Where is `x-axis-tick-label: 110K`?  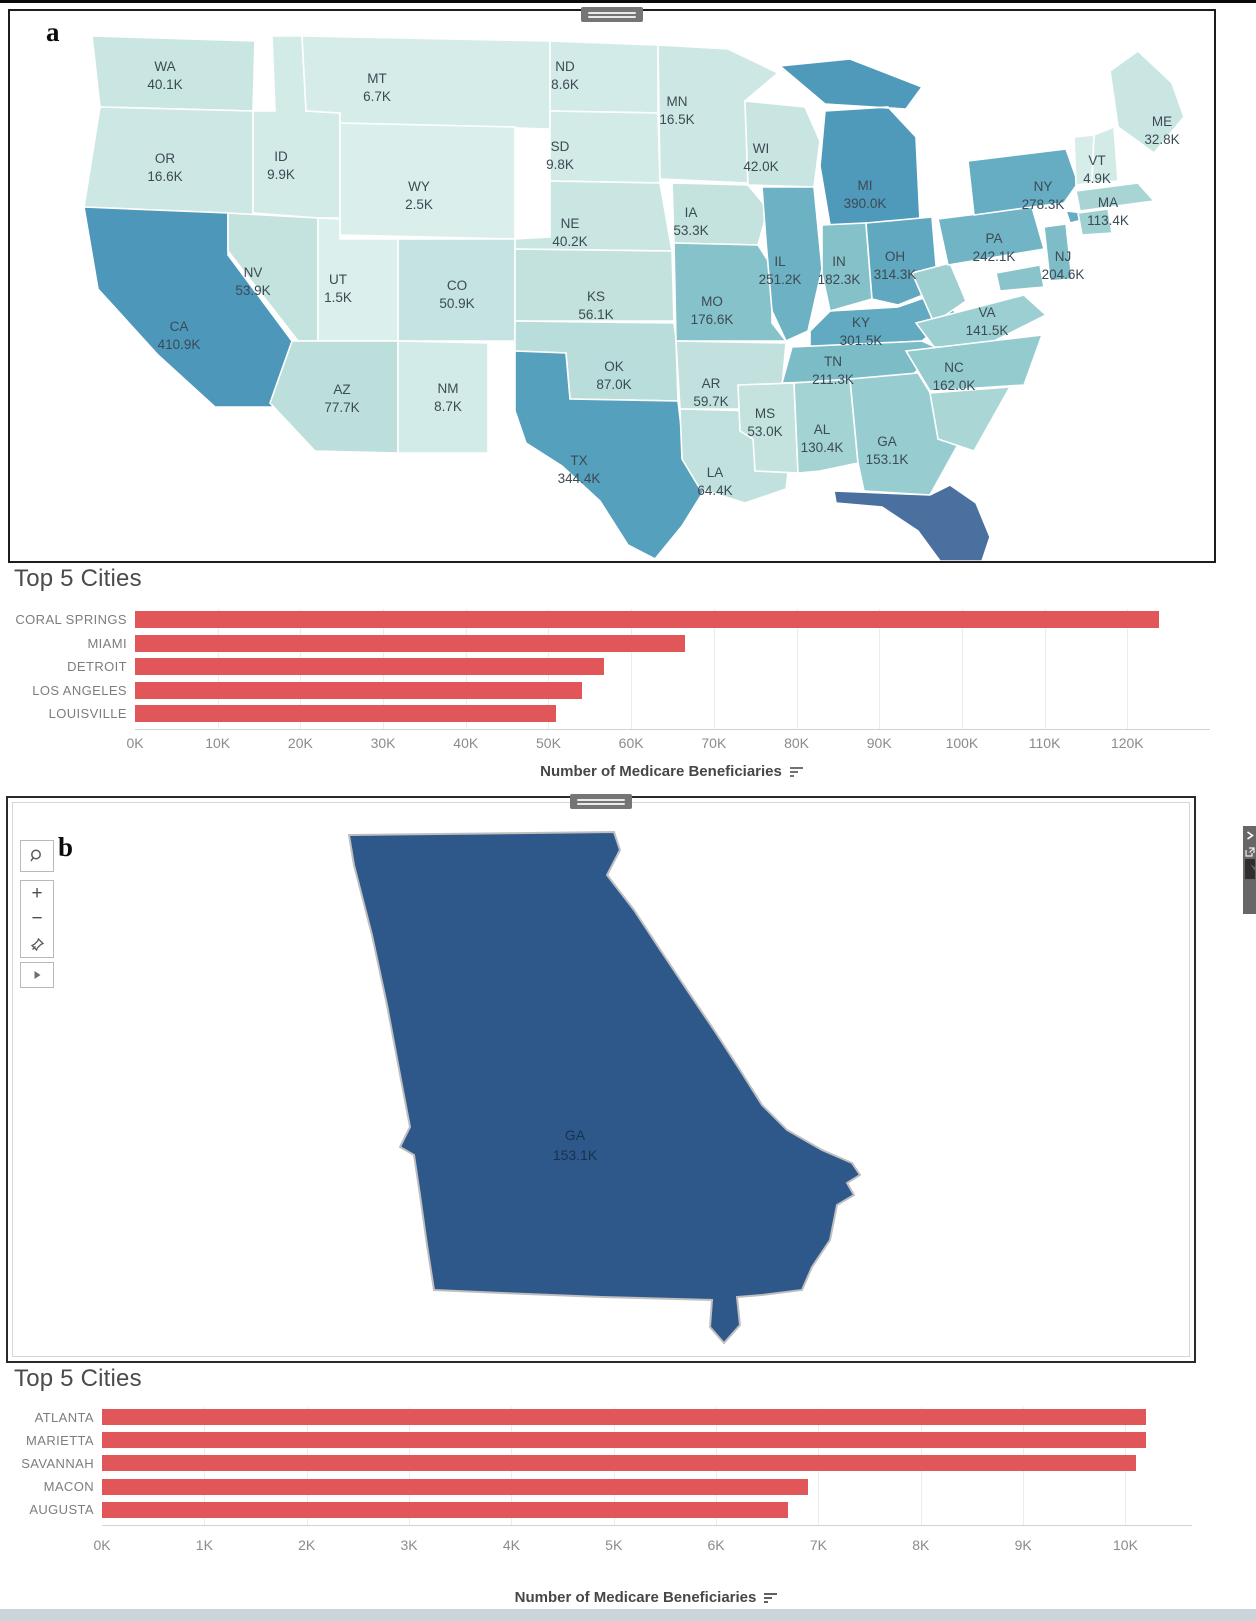
x-axis-tick-label: 110K is located at coordinates (1044, 743).